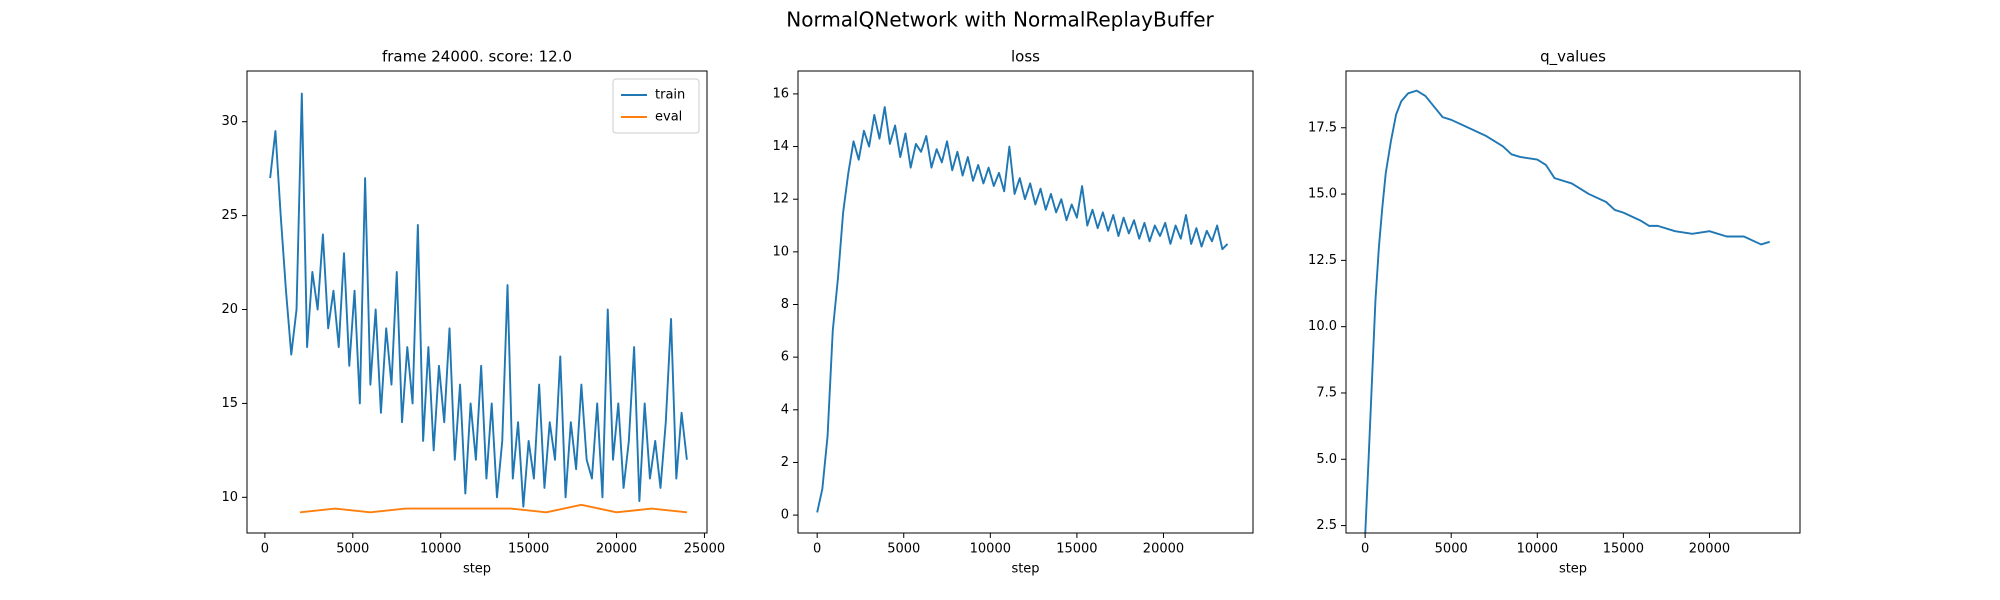 The image size is (2000, 600). I want to click on subplot-title: frame 24000. score: 12.0, so click(477, 57).